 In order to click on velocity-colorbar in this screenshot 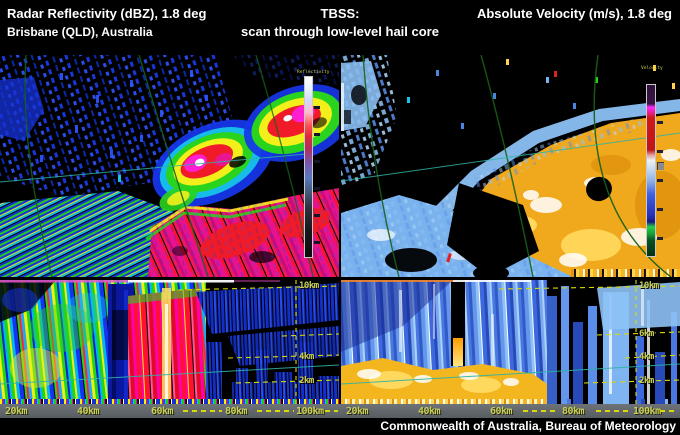, I will do `click(651, 170)`.